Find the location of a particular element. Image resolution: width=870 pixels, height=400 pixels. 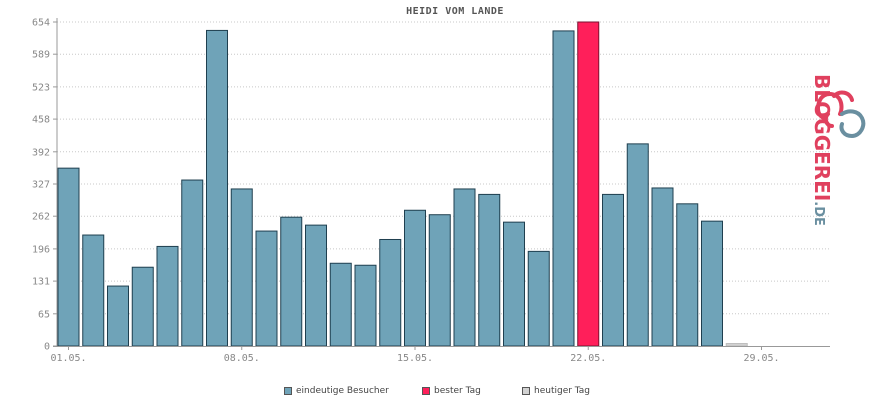

chart-title: HEIDI VOM LANDE is located at coordinates (455, 11).